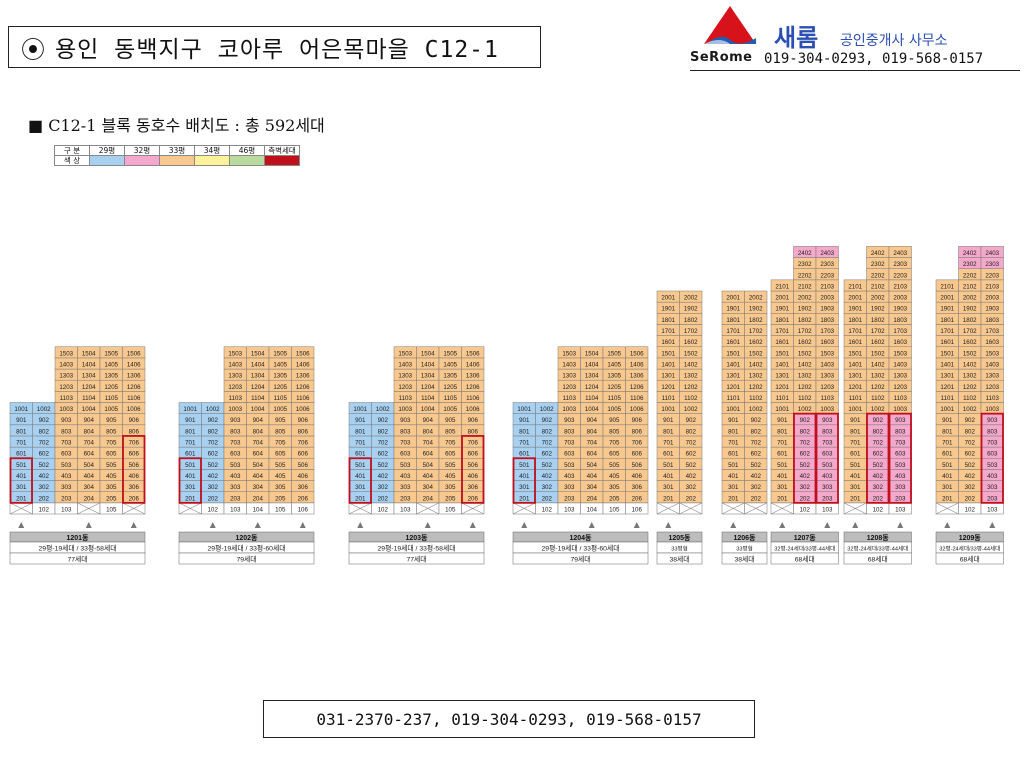 The width and height of the screenshot is (1024, 768). Describe the element at coordinates (547, 454) in the screenshot. I see `svg-text: 602` at that location.